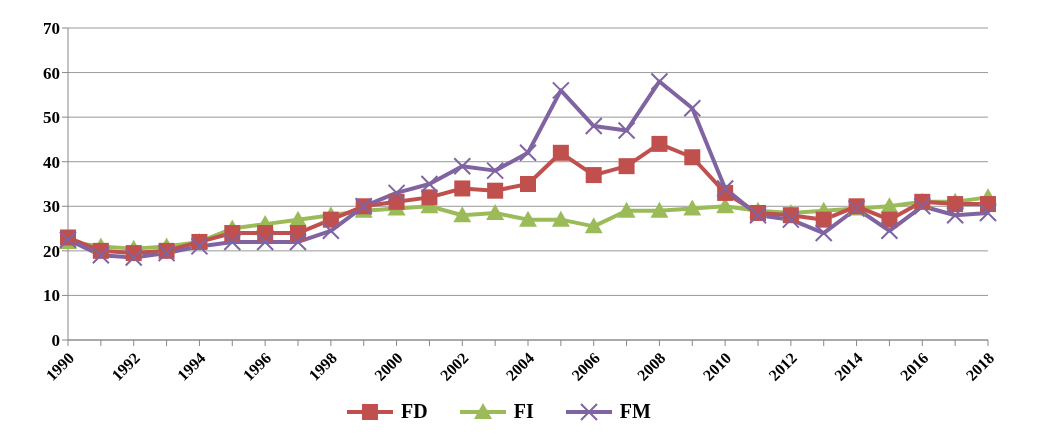 This screenshot has width=1048, height=438. Describe the element at coordinates (51, 296) in the screenshot. I see `y-tick-label: 10` at that location.